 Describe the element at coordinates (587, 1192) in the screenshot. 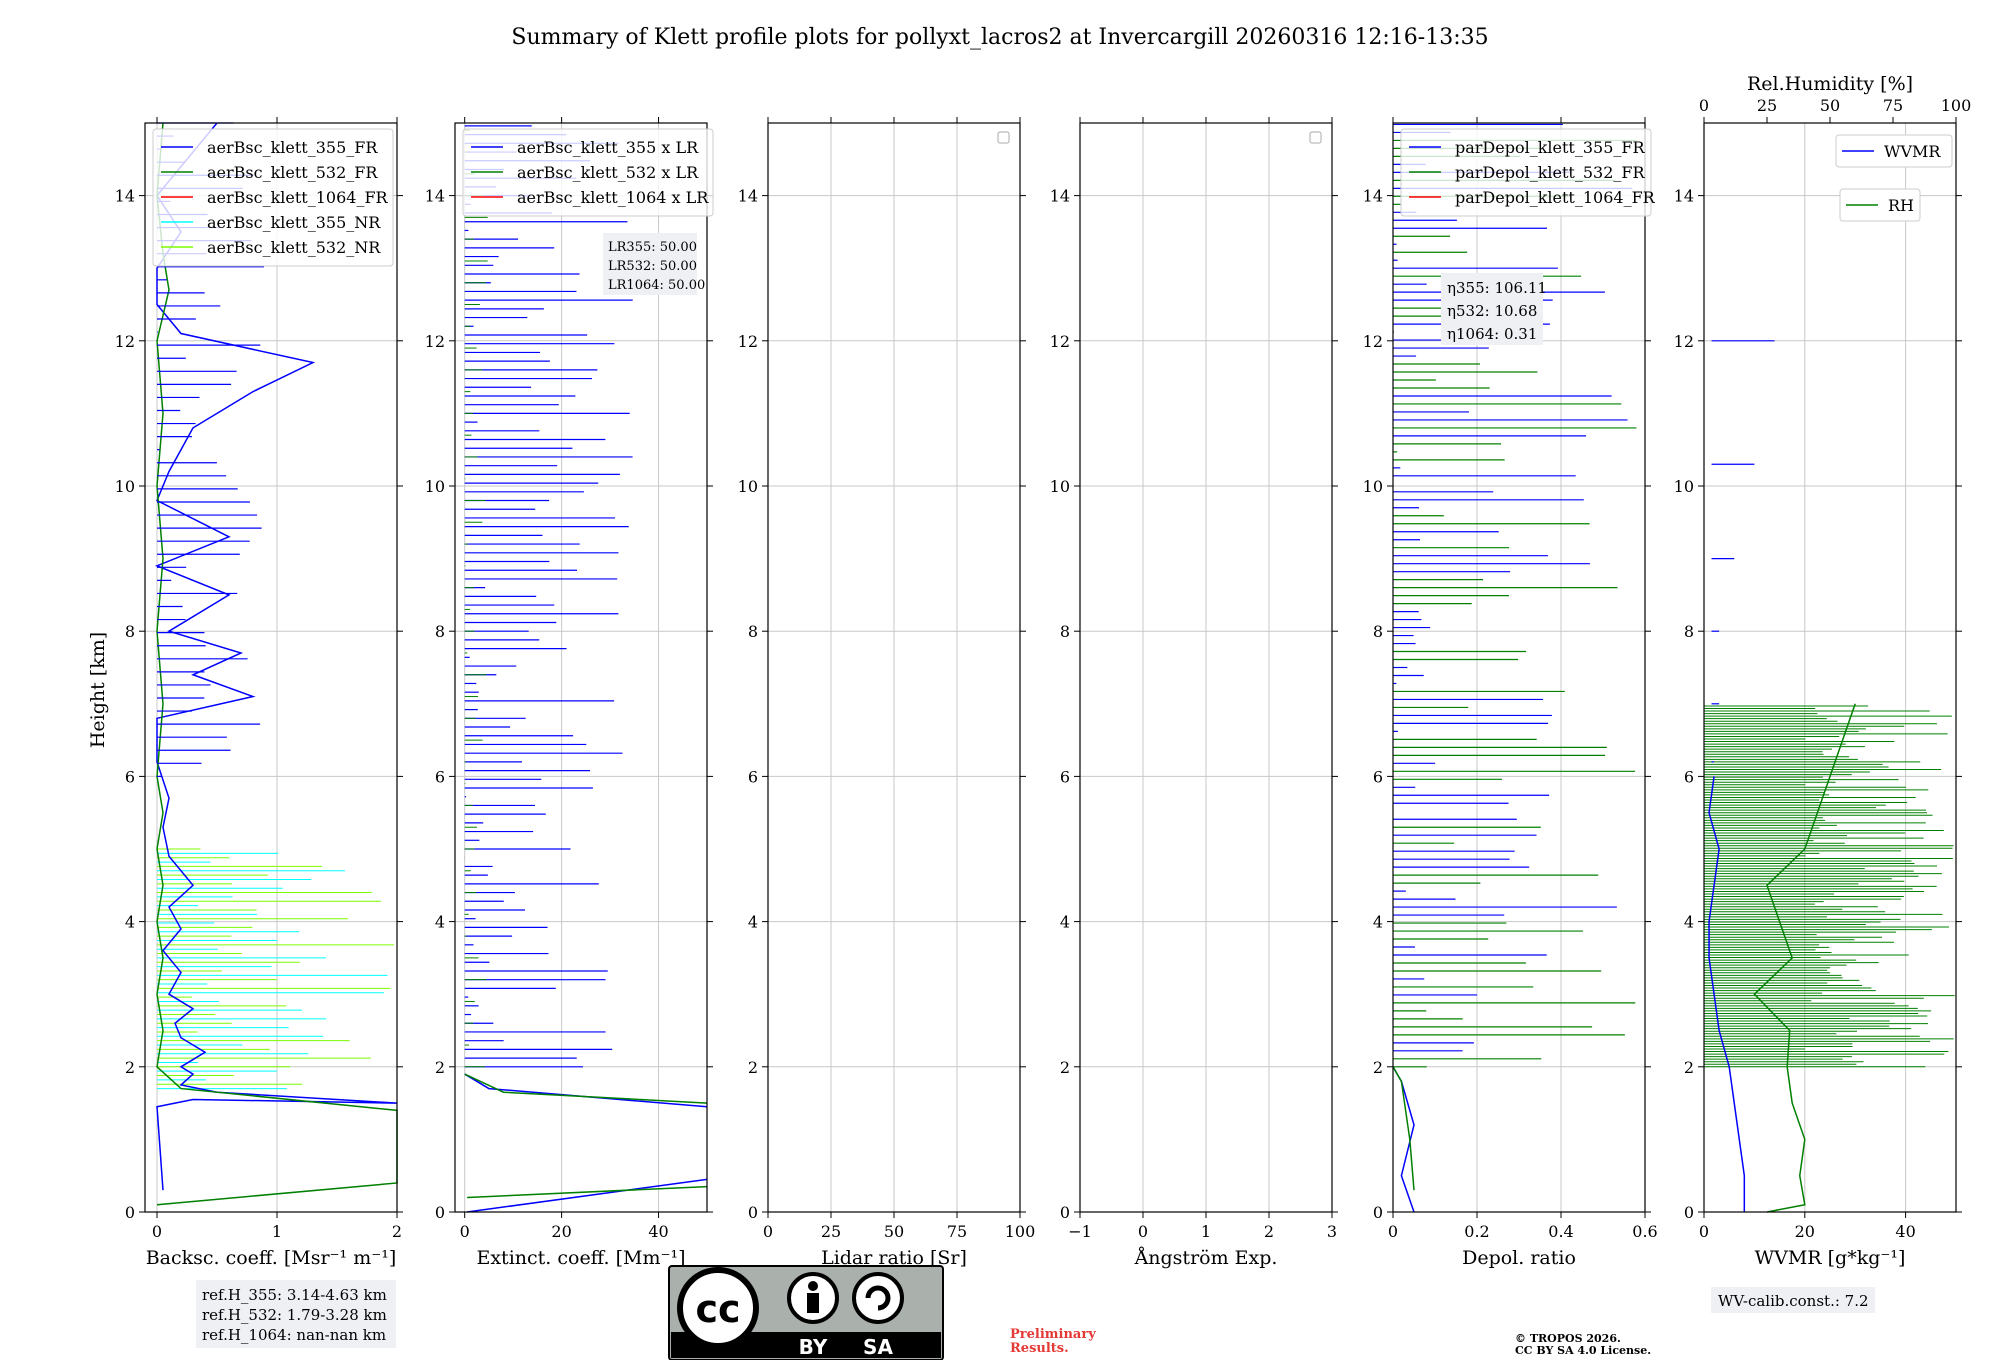

I see `series-532-nearfield` at that location.